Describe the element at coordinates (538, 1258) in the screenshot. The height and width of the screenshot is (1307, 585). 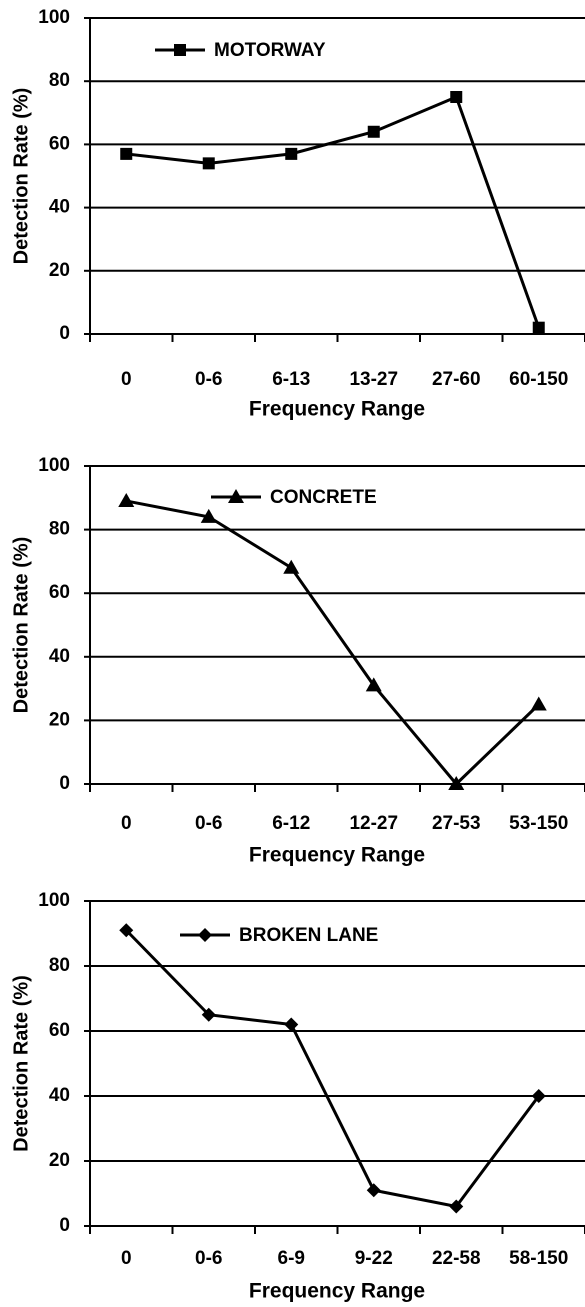
I see `x-tick-label: 58-150` at that location.